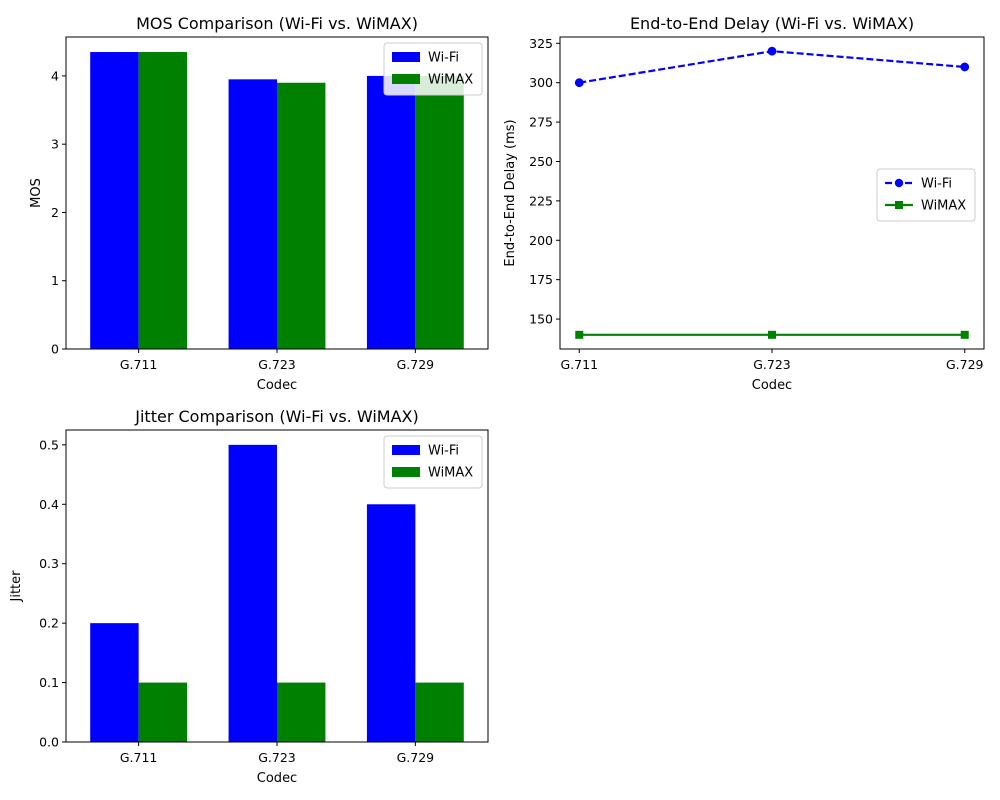 Image resolution: width=1000 pixels, height=800 pixels. I want to click on y-tick-label: 200, so click(541, 240).